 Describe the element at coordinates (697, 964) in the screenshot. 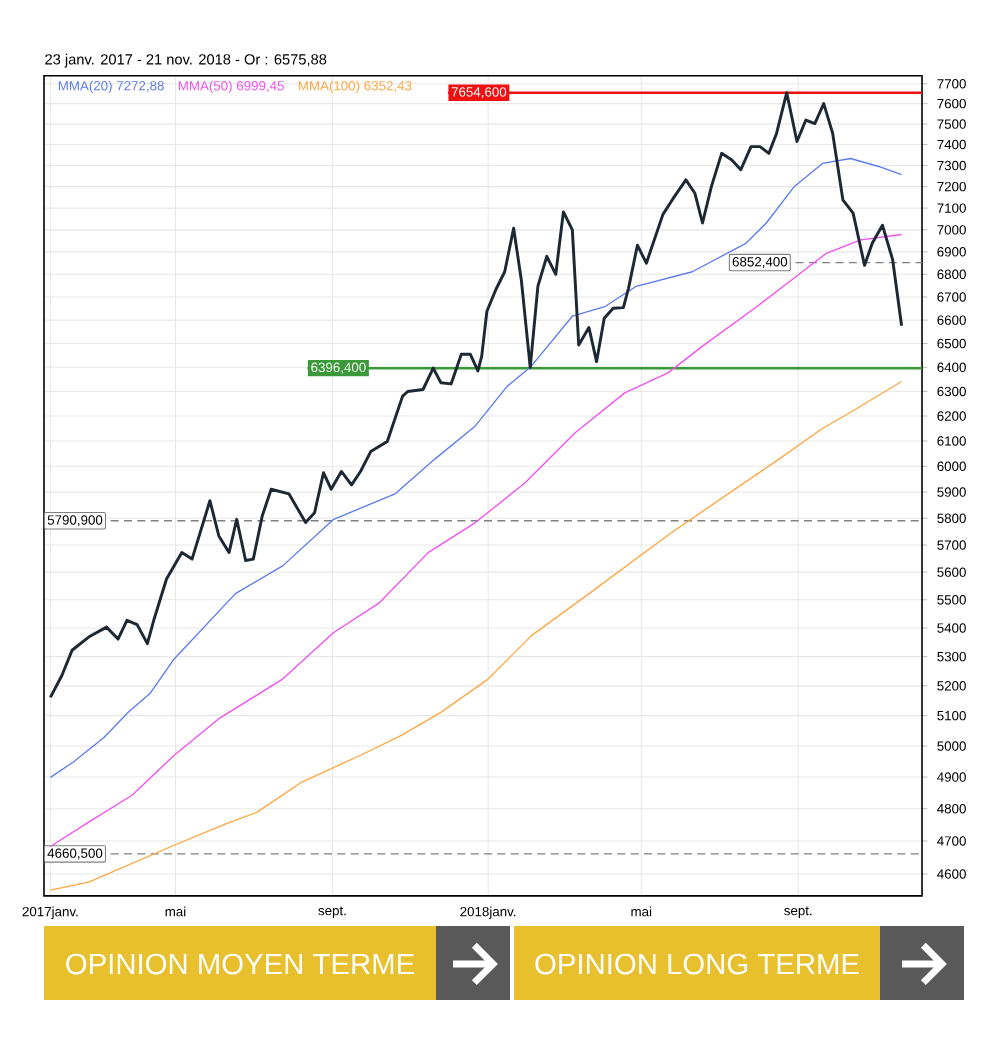

I see `text: OPINION LONG TERME` at that location.